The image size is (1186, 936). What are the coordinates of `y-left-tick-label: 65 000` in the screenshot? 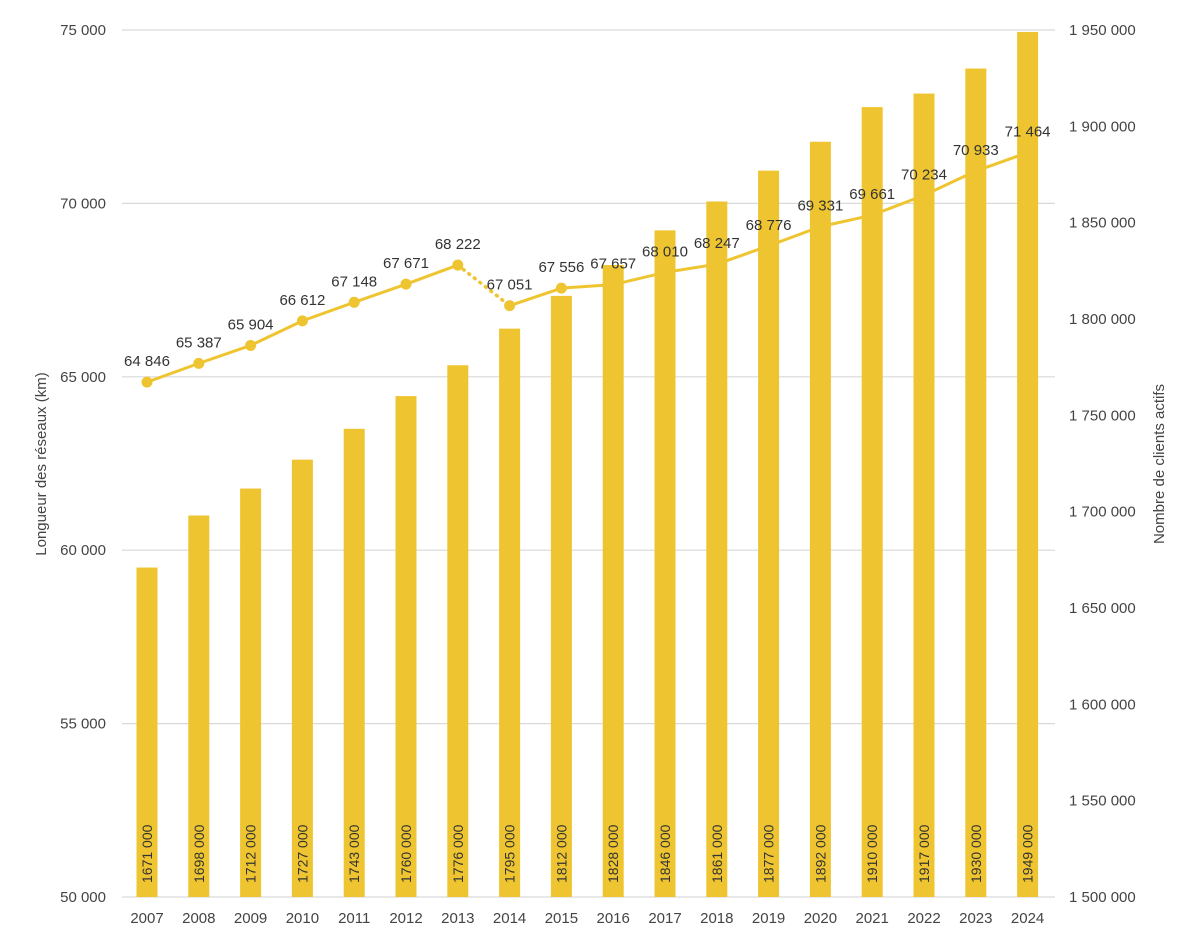 It's located at (83, 377).